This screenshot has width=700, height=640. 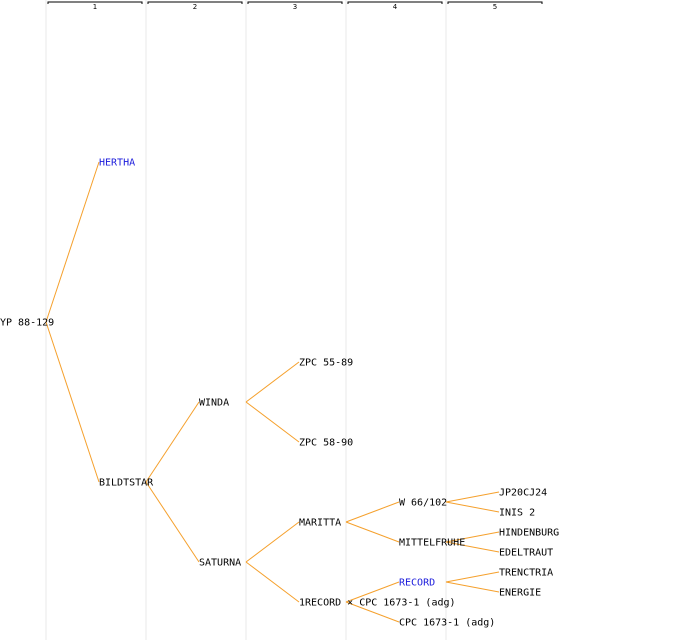 I want to click on edge-n4-n8, so click(x=272, y=582).